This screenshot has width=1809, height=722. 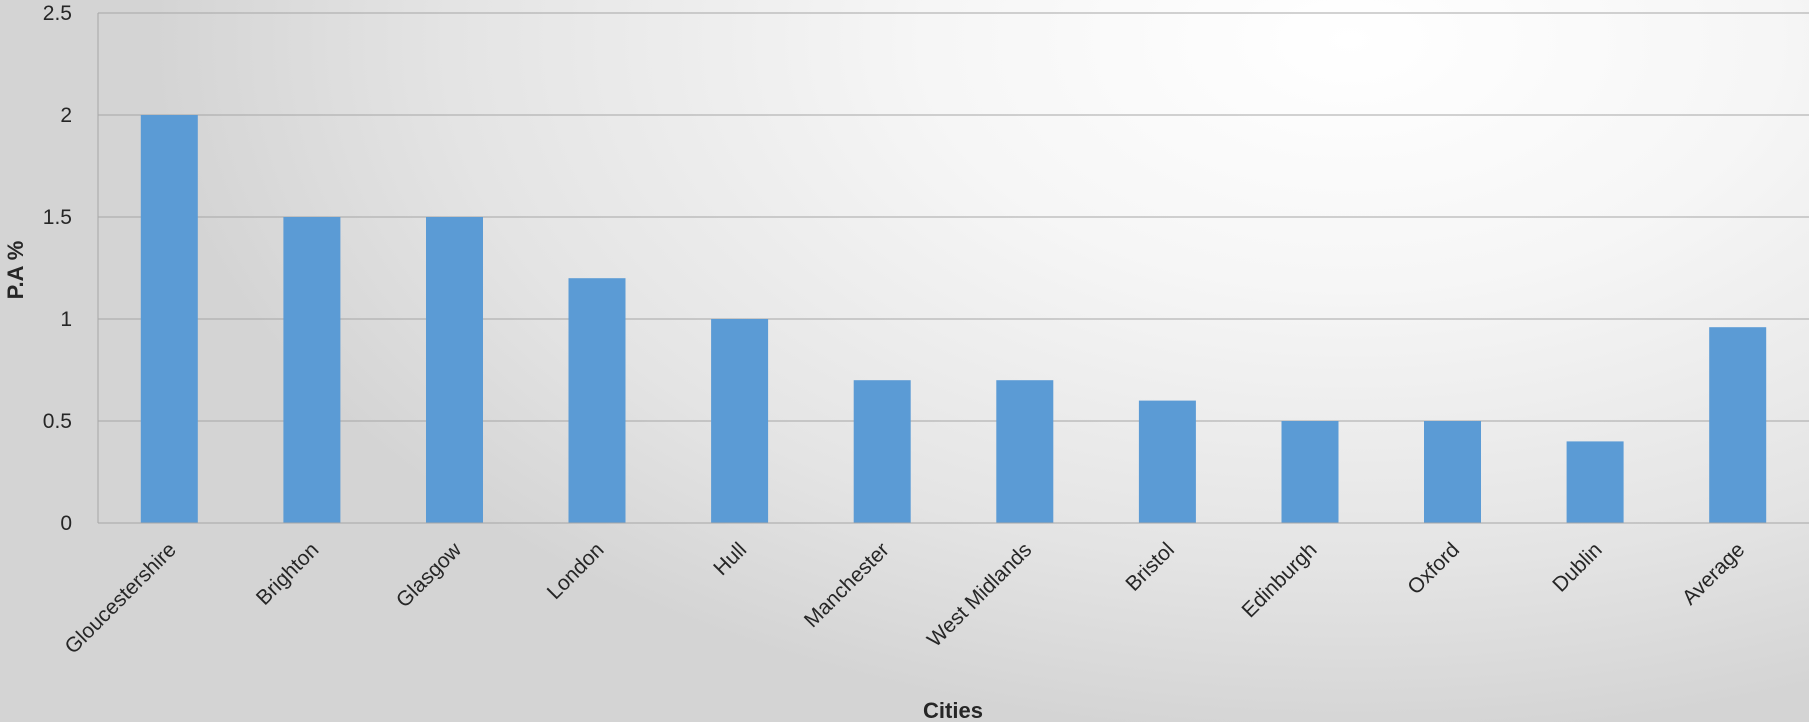 What do you see at coordinates (1150, 567) in the screenshot?
I see `x-tick-label: Bristol` at bounding box center [1150, 567].